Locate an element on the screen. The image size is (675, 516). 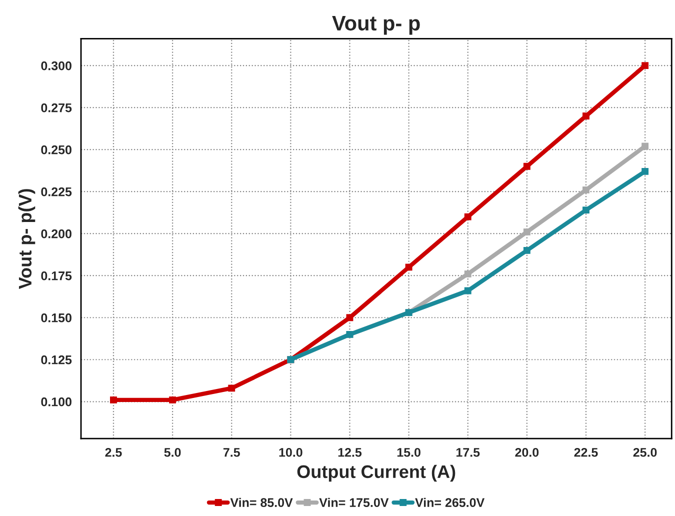
y-tick-label: 0.250 is located at coordinates (56, 149).